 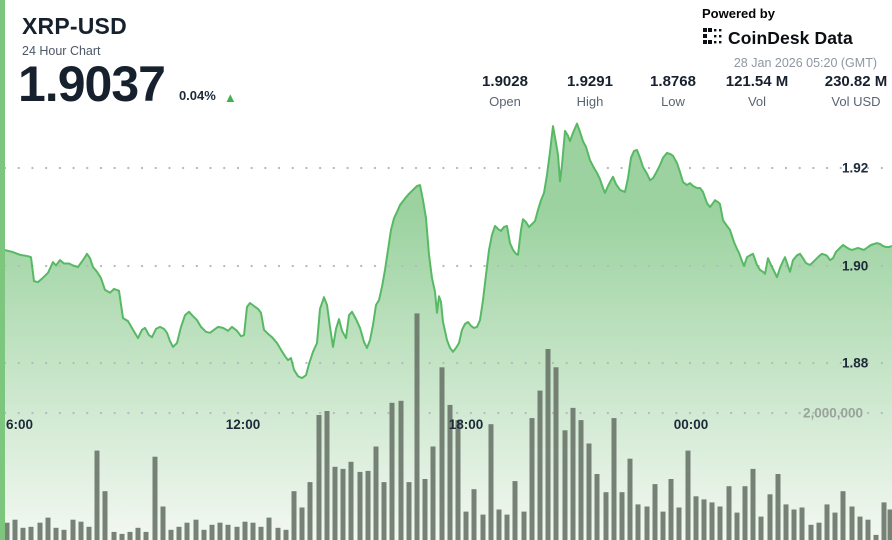 What do you see at coordinates (673, 101) in the screenshot?
I see `stat-low-label: Low` at bounding box center [673, 101].